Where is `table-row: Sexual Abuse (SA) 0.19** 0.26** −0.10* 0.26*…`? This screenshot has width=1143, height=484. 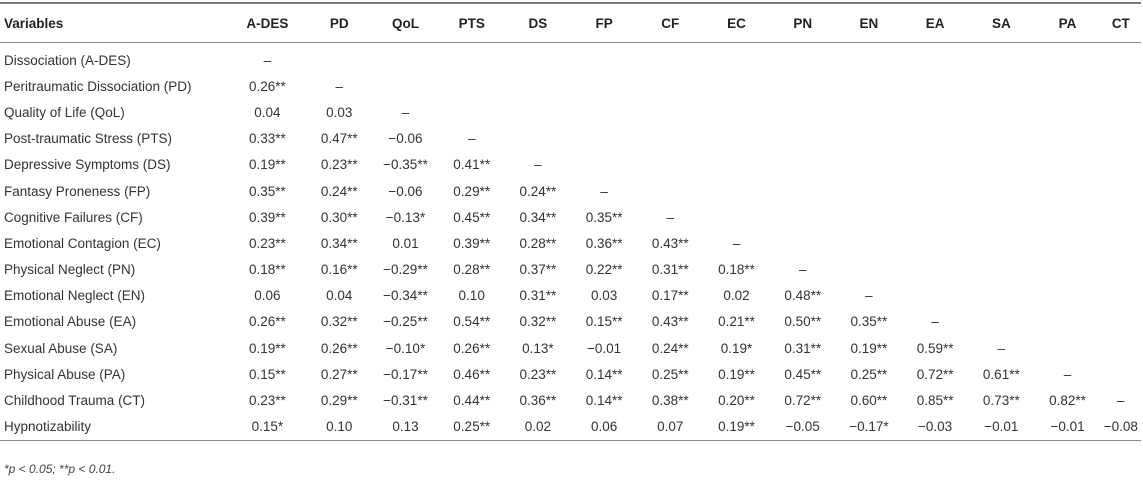
table-row: Sexual Abuse (SA) 0.19** 0.26** −0.10* 0.26*… is located at coordinates (570, 348).